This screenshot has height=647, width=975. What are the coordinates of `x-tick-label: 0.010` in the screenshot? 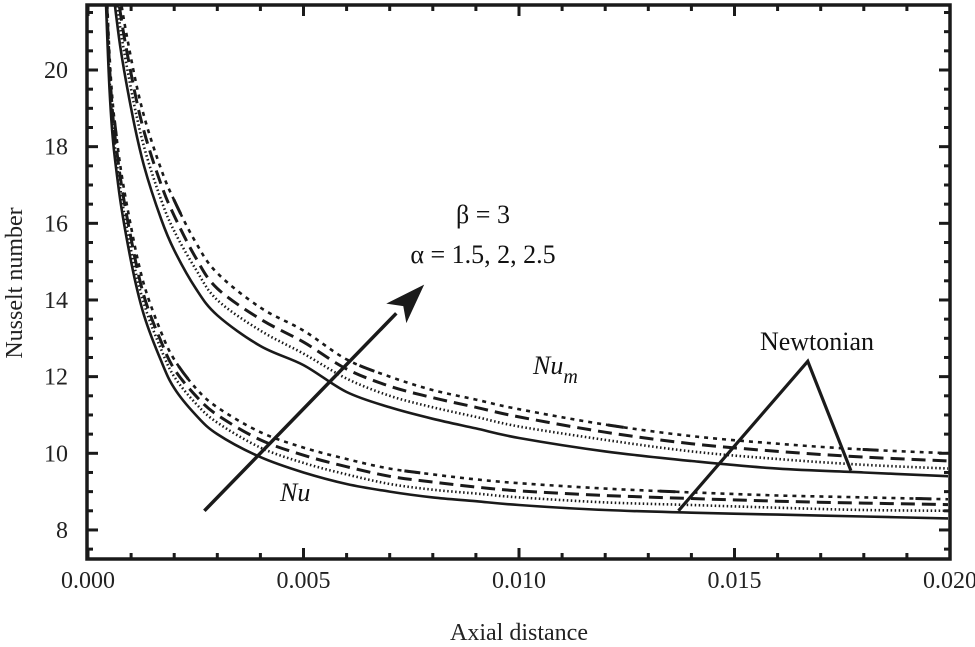 It's located at (519, 581).